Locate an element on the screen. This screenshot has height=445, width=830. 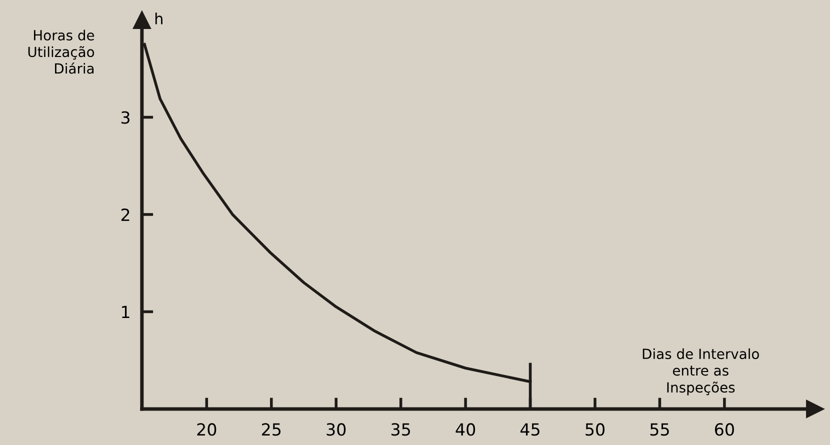
y-tick-label: 1 is located at coordinates (126, 312).